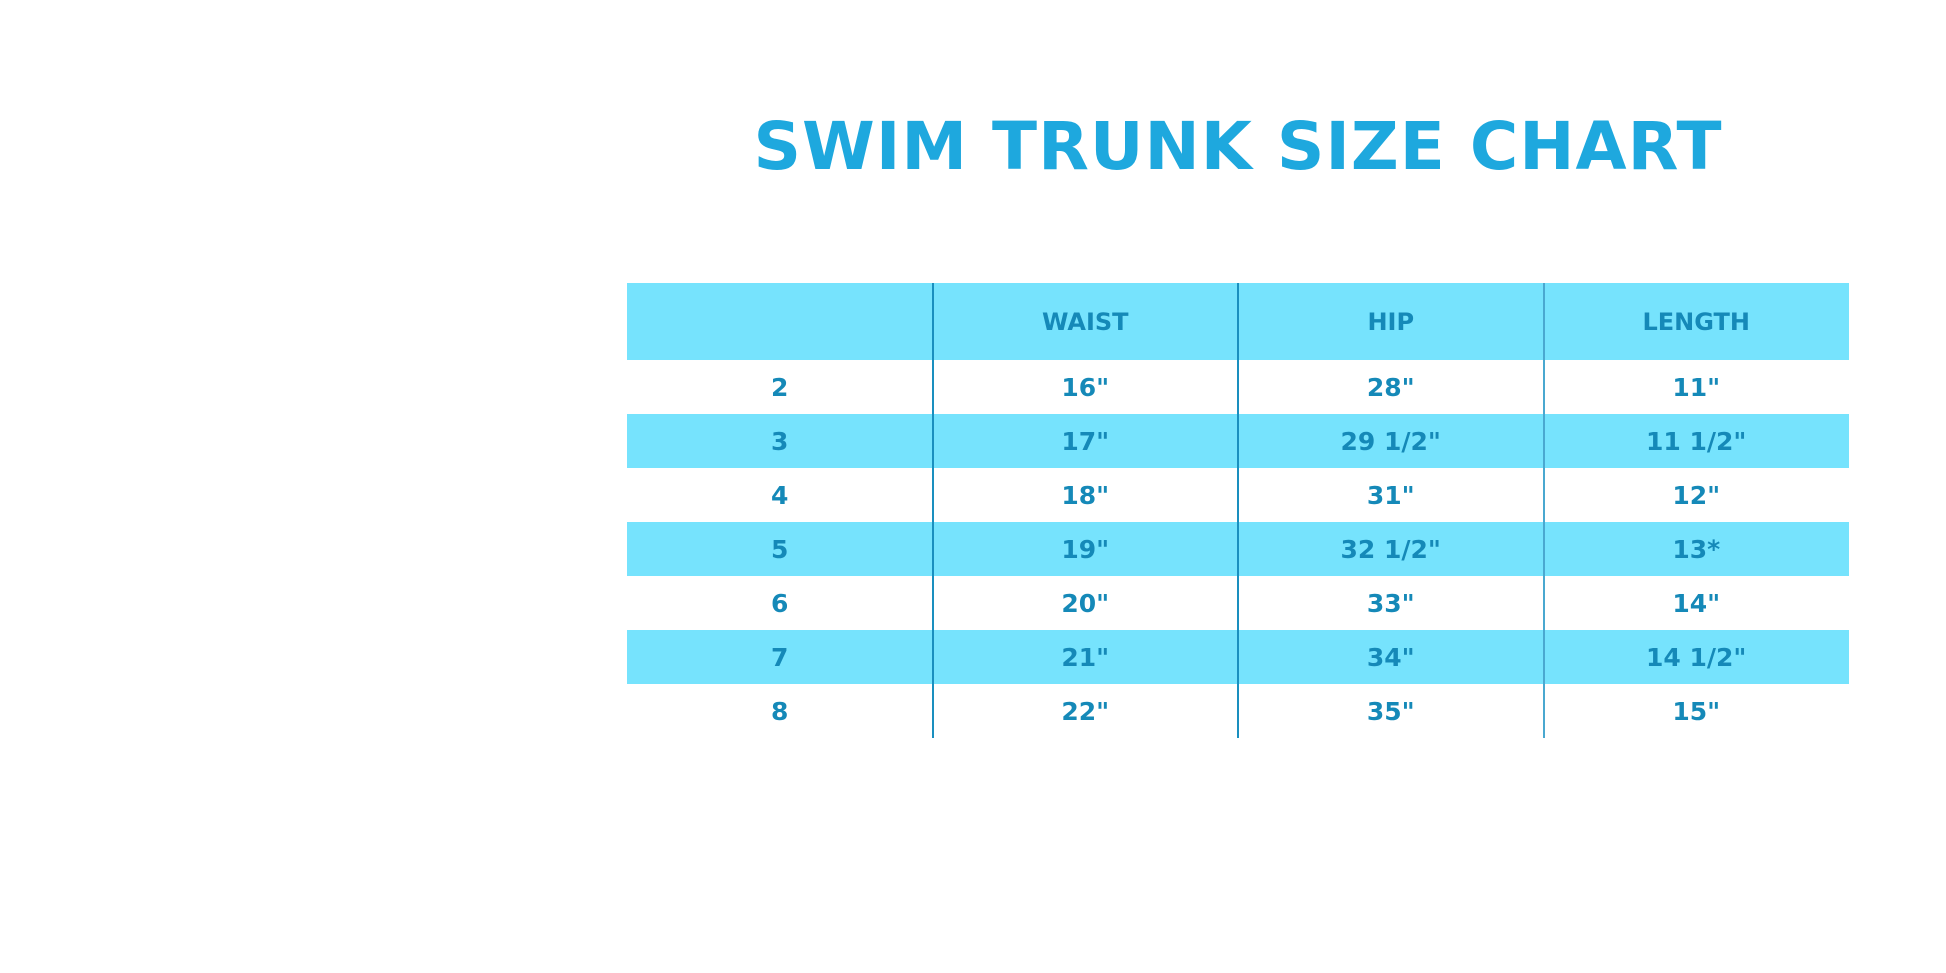  Describe the element at coordinates (1238, 146) in the screenshot. I see `page-title: SWIM TRUNK SIZE CHART` at that location.